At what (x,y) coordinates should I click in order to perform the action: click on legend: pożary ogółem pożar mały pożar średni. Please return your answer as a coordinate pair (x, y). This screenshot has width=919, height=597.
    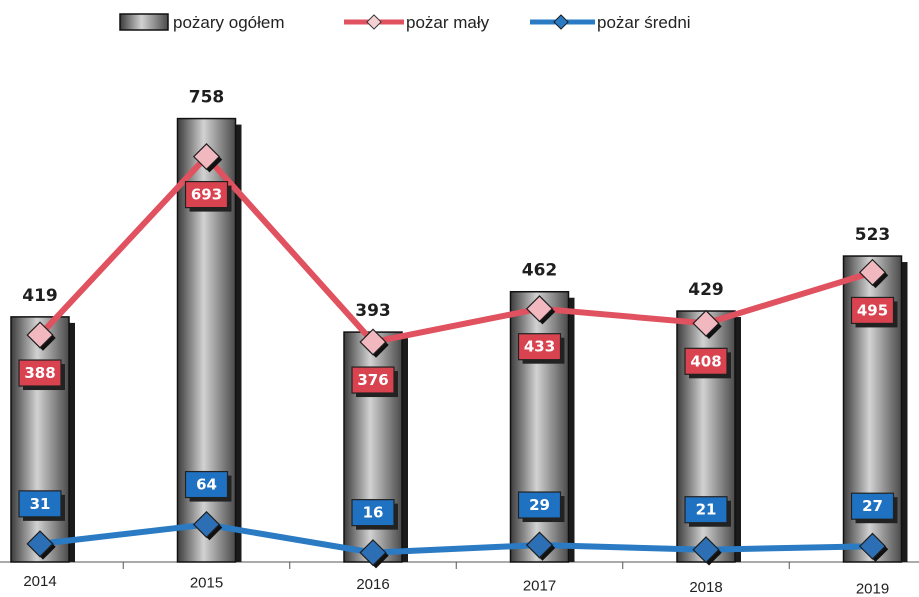
    Looking at the image, I should click on (405, 22).